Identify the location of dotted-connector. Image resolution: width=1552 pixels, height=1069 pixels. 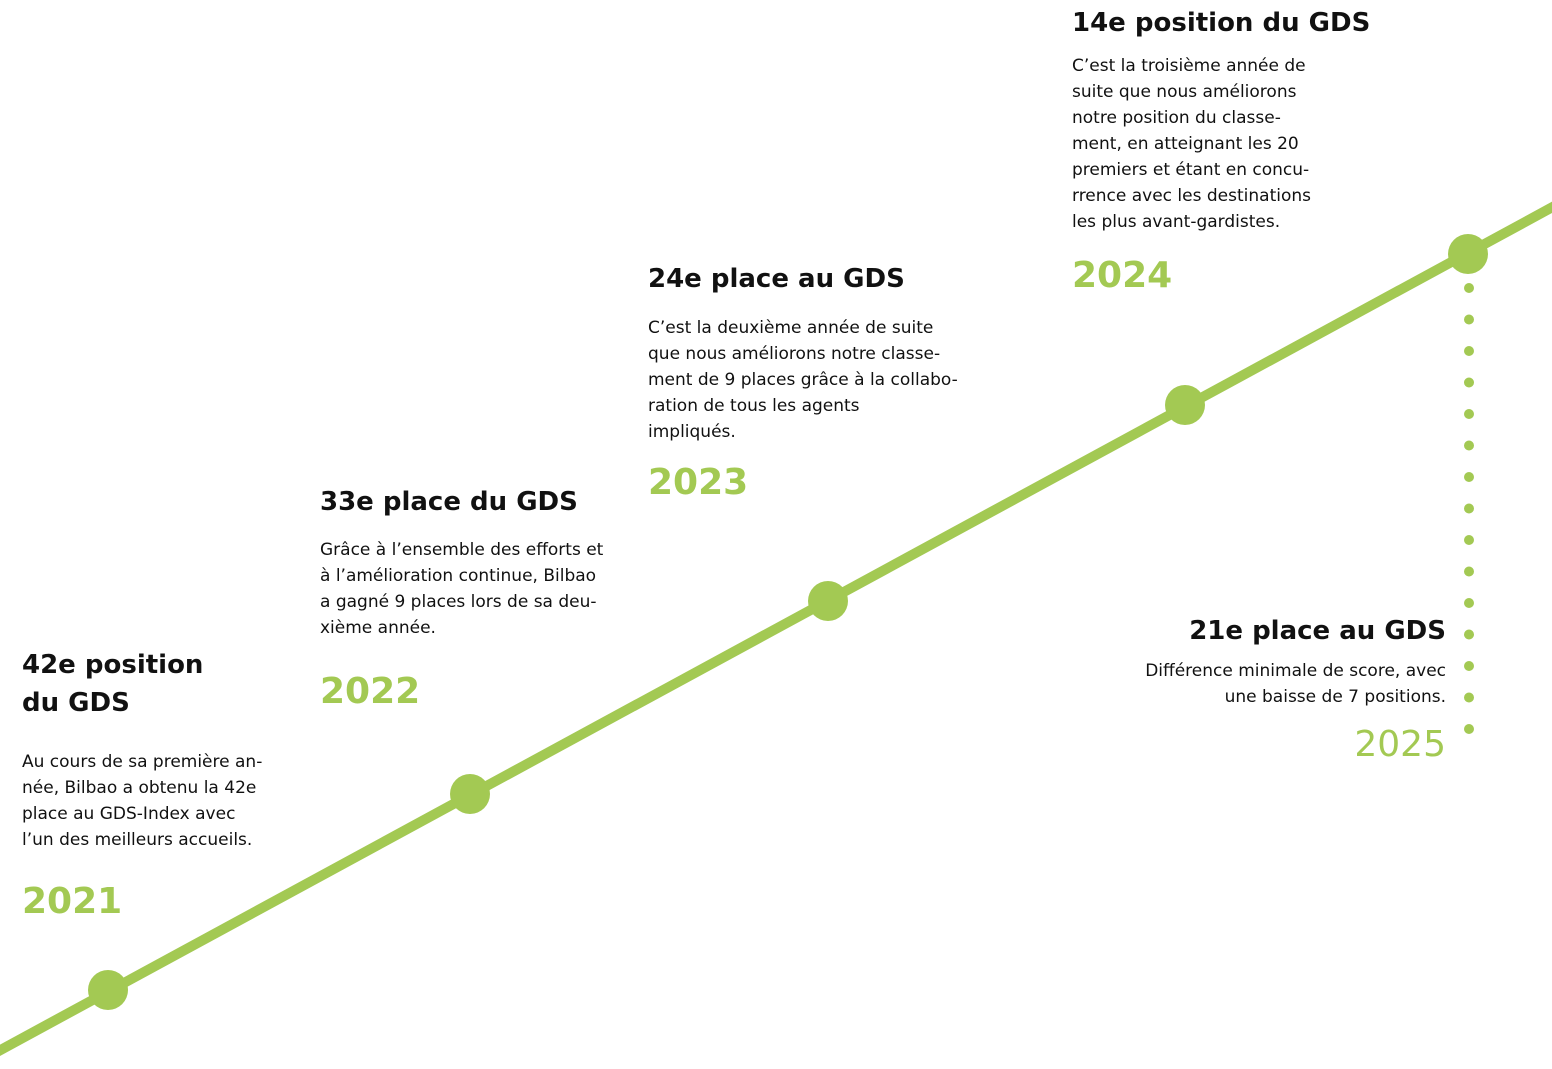
(1469, 508).